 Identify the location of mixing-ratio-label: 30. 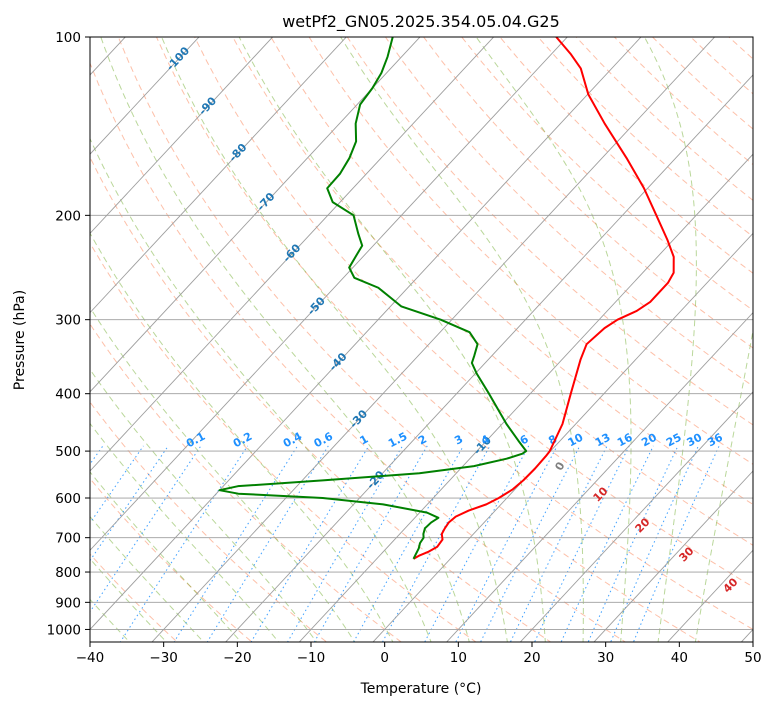
(695, 440).